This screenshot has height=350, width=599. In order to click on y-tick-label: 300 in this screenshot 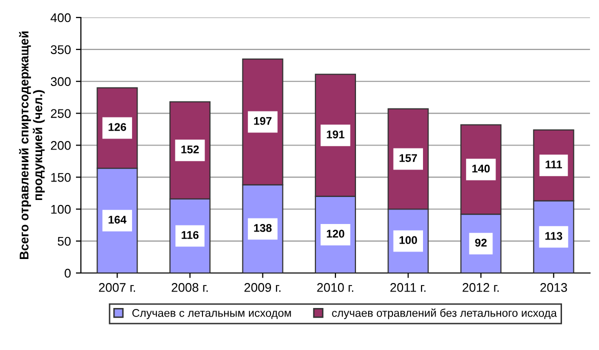, I will do `click(60, 81)`.